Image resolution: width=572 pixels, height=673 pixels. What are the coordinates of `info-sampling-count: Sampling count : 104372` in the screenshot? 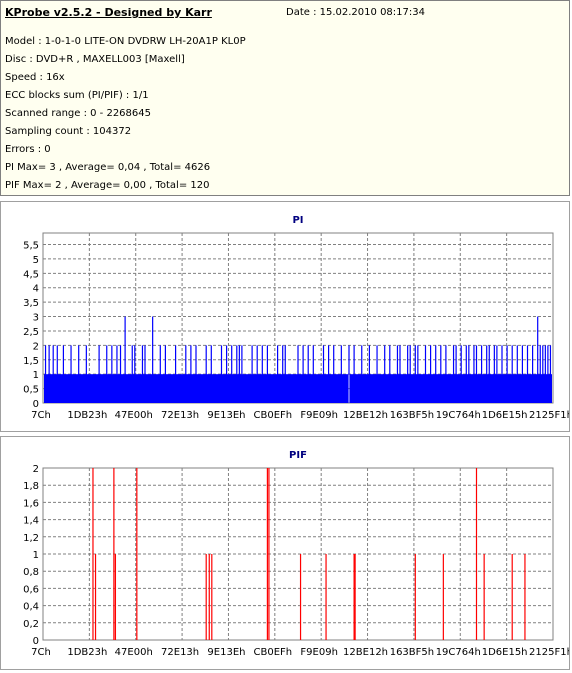 It's located at (68, 131).